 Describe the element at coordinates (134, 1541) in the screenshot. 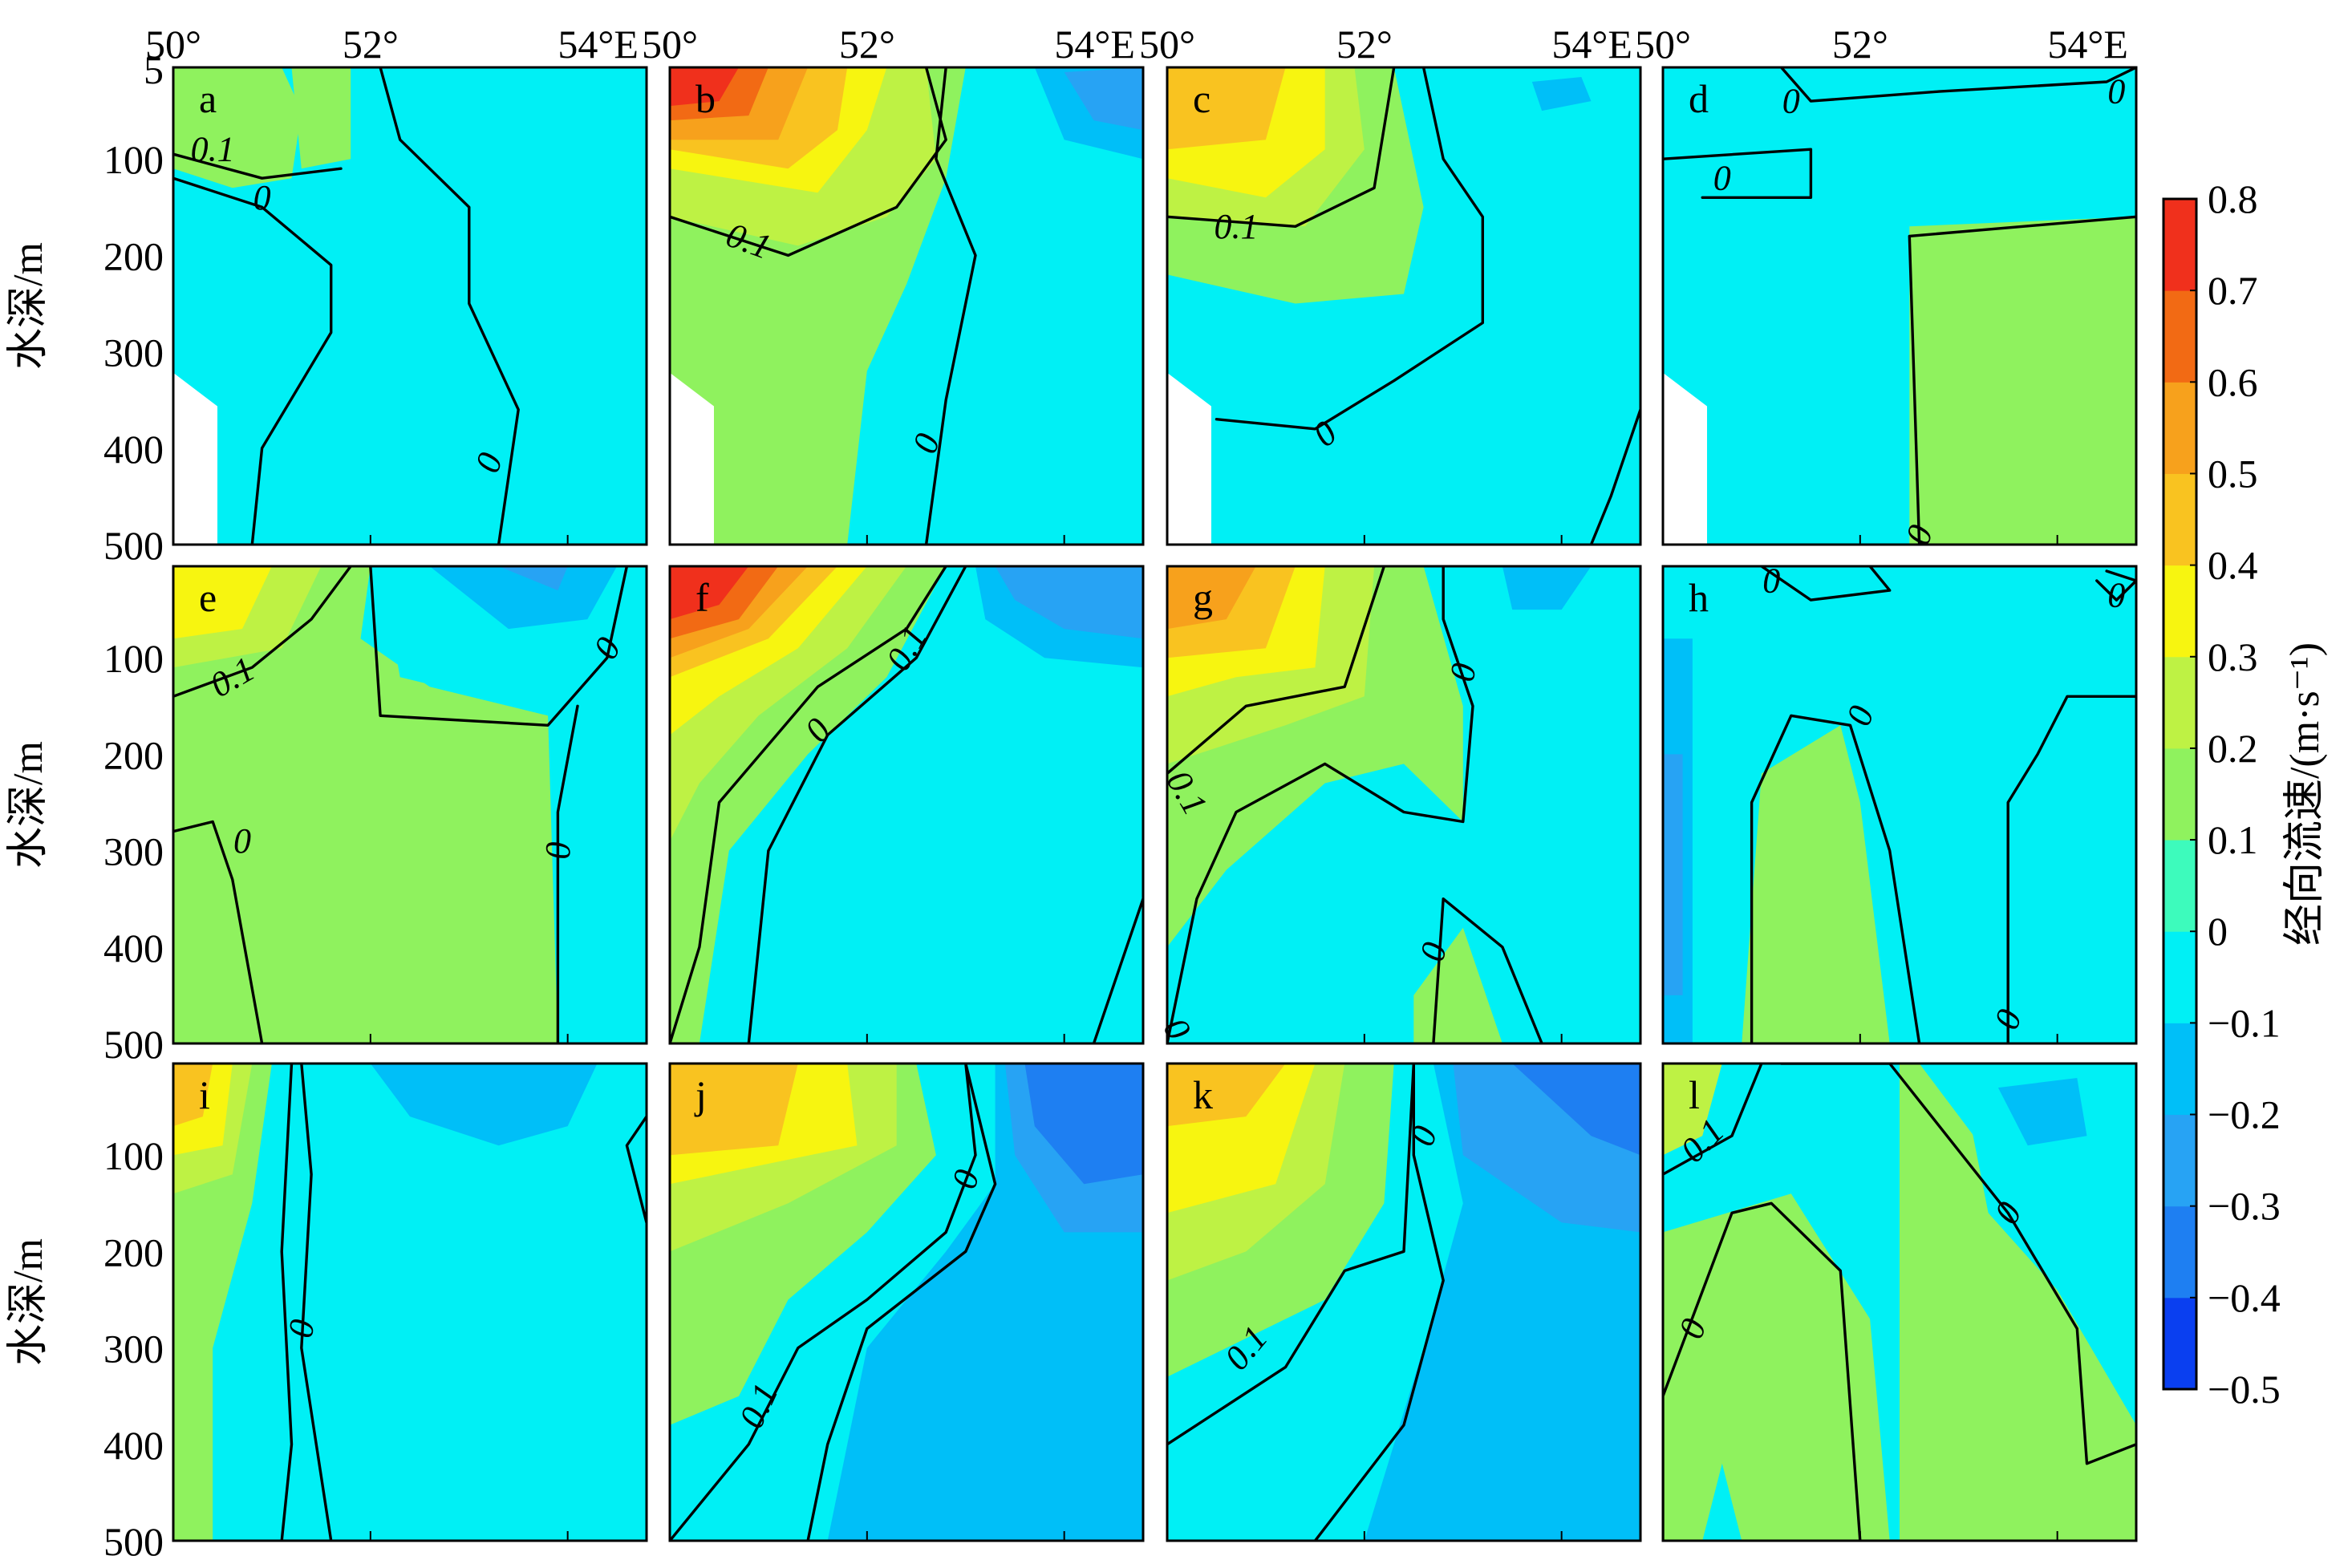

I see `y-tick-label-2-5: 500` at that location.